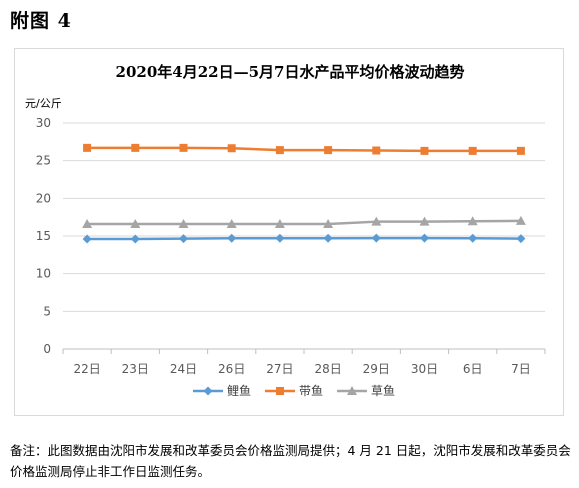 The width and height of the screenshot is (579, 488). I want to click on x-tick-label: 30日, so click(424, 369).